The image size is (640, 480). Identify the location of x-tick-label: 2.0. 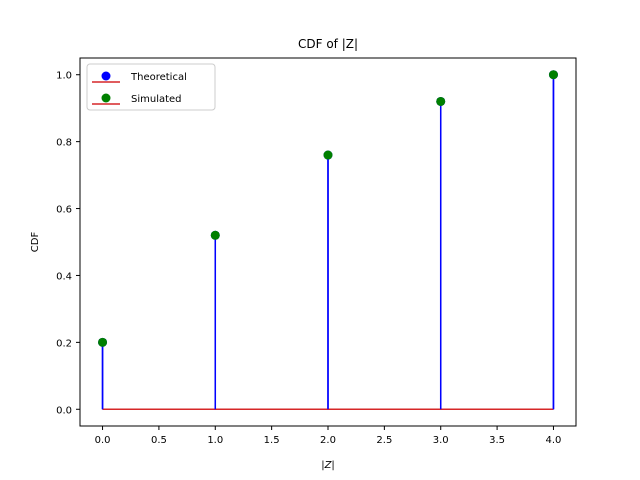
(328, 440).